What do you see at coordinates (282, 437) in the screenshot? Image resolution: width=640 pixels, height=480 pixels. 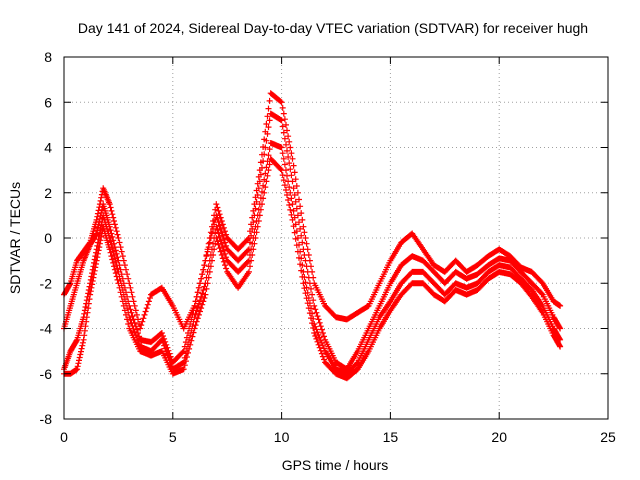 I see `x-tick-label: 10` at bounding box center [282, 437].